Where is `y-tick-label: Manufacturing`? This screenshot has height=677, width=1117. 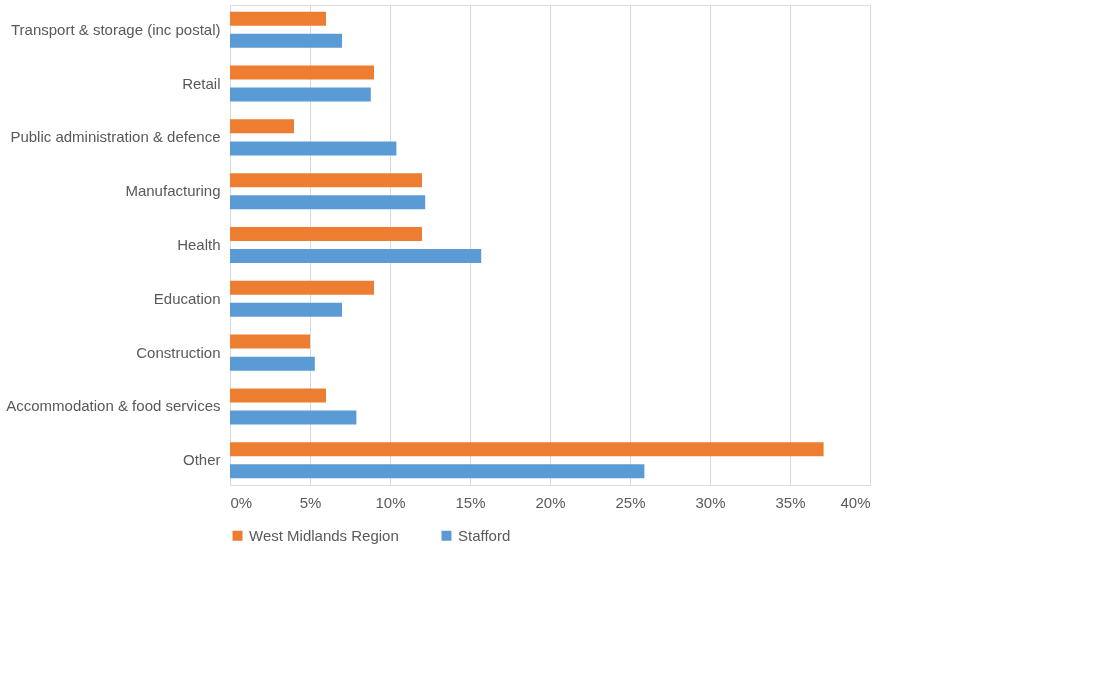 y-tick-label: Manufacturing is located at coordinates (173, 191).